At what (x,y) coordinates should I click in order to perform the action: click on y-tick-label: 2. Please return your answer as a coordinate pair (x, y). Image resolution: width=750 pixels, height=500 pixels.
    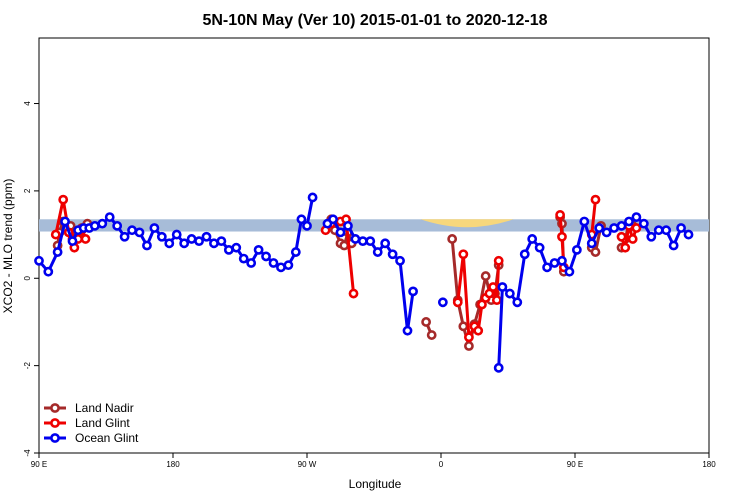
    Looking at the image, I should click on (27, 190).